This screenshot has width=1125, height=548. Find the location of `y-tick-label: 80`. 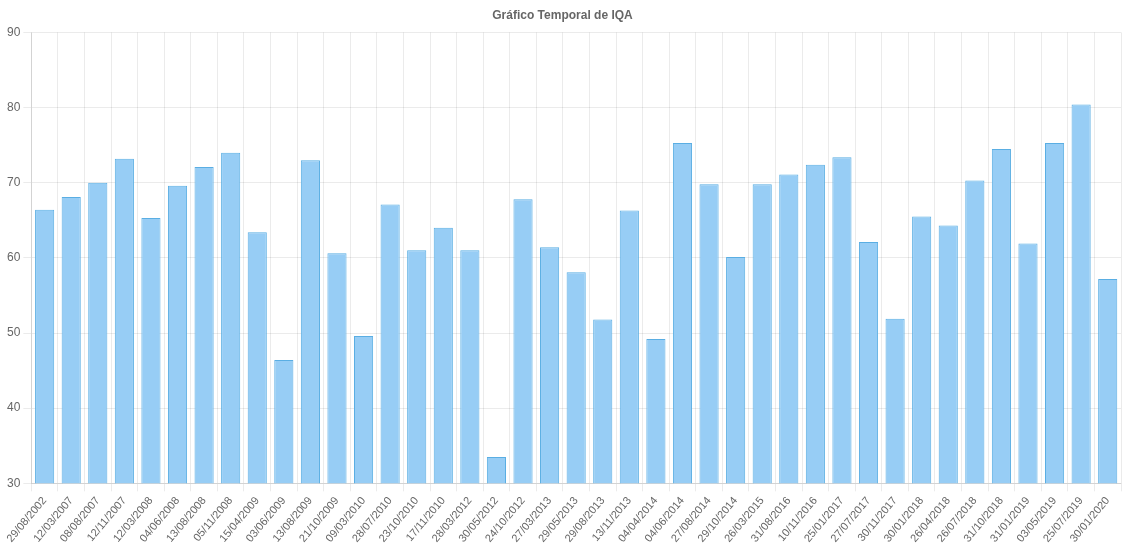

y-tick-label: 80 is located at coordinates (13, 106).